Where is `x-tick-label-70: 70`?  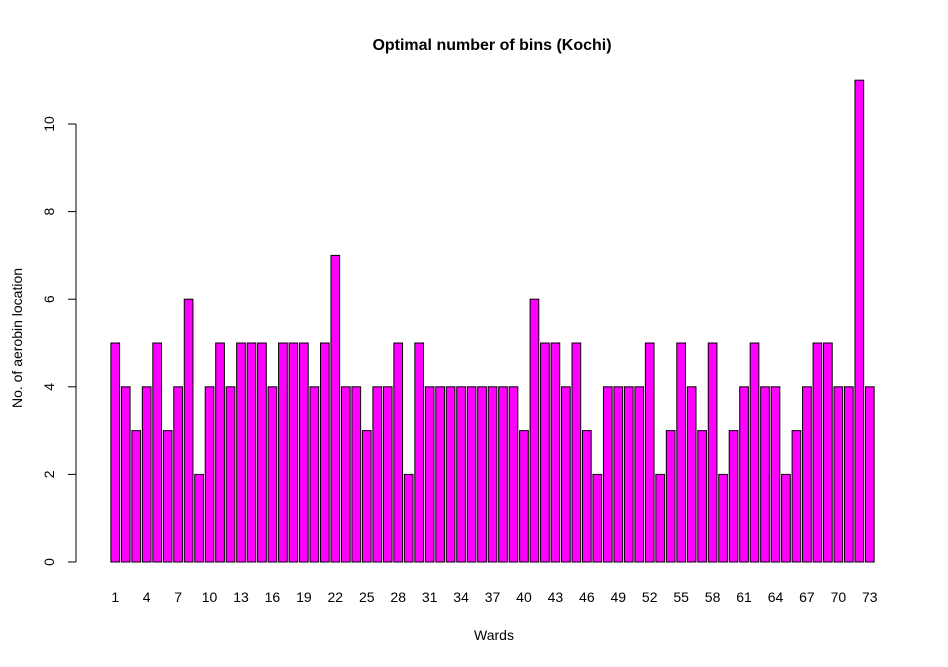
x-tick-label-70: 70 is located at coordinates (839, 597).